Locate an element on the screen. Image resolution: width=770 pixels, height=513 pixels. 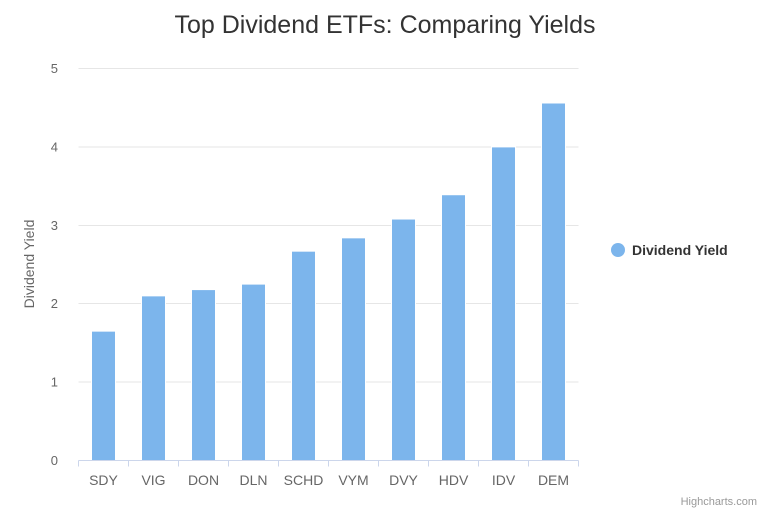
legend: Dividend Yield is located at coordinates (669, 250).